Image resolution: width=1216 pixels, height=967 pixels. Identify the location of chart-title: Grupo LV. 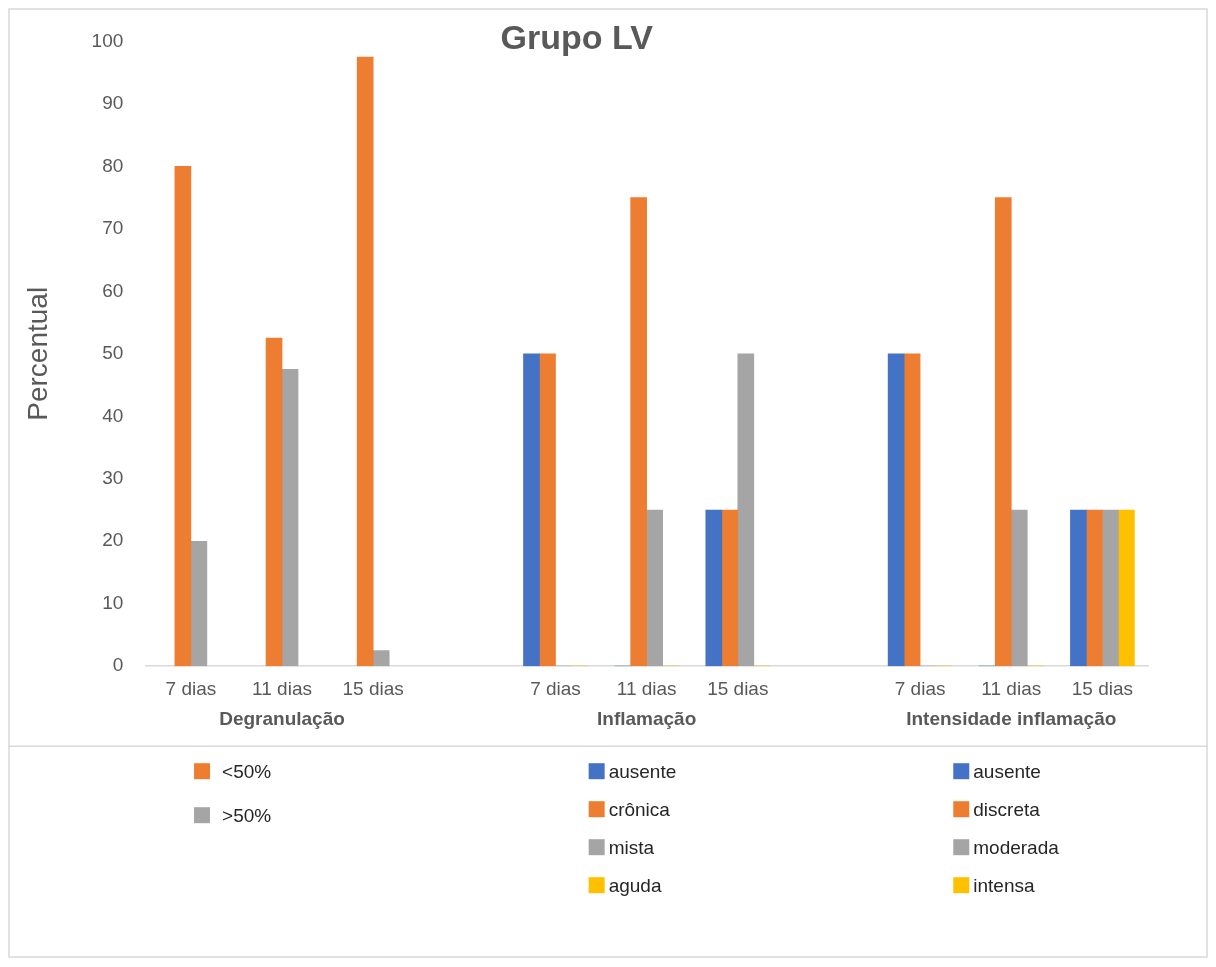
(577, 37).